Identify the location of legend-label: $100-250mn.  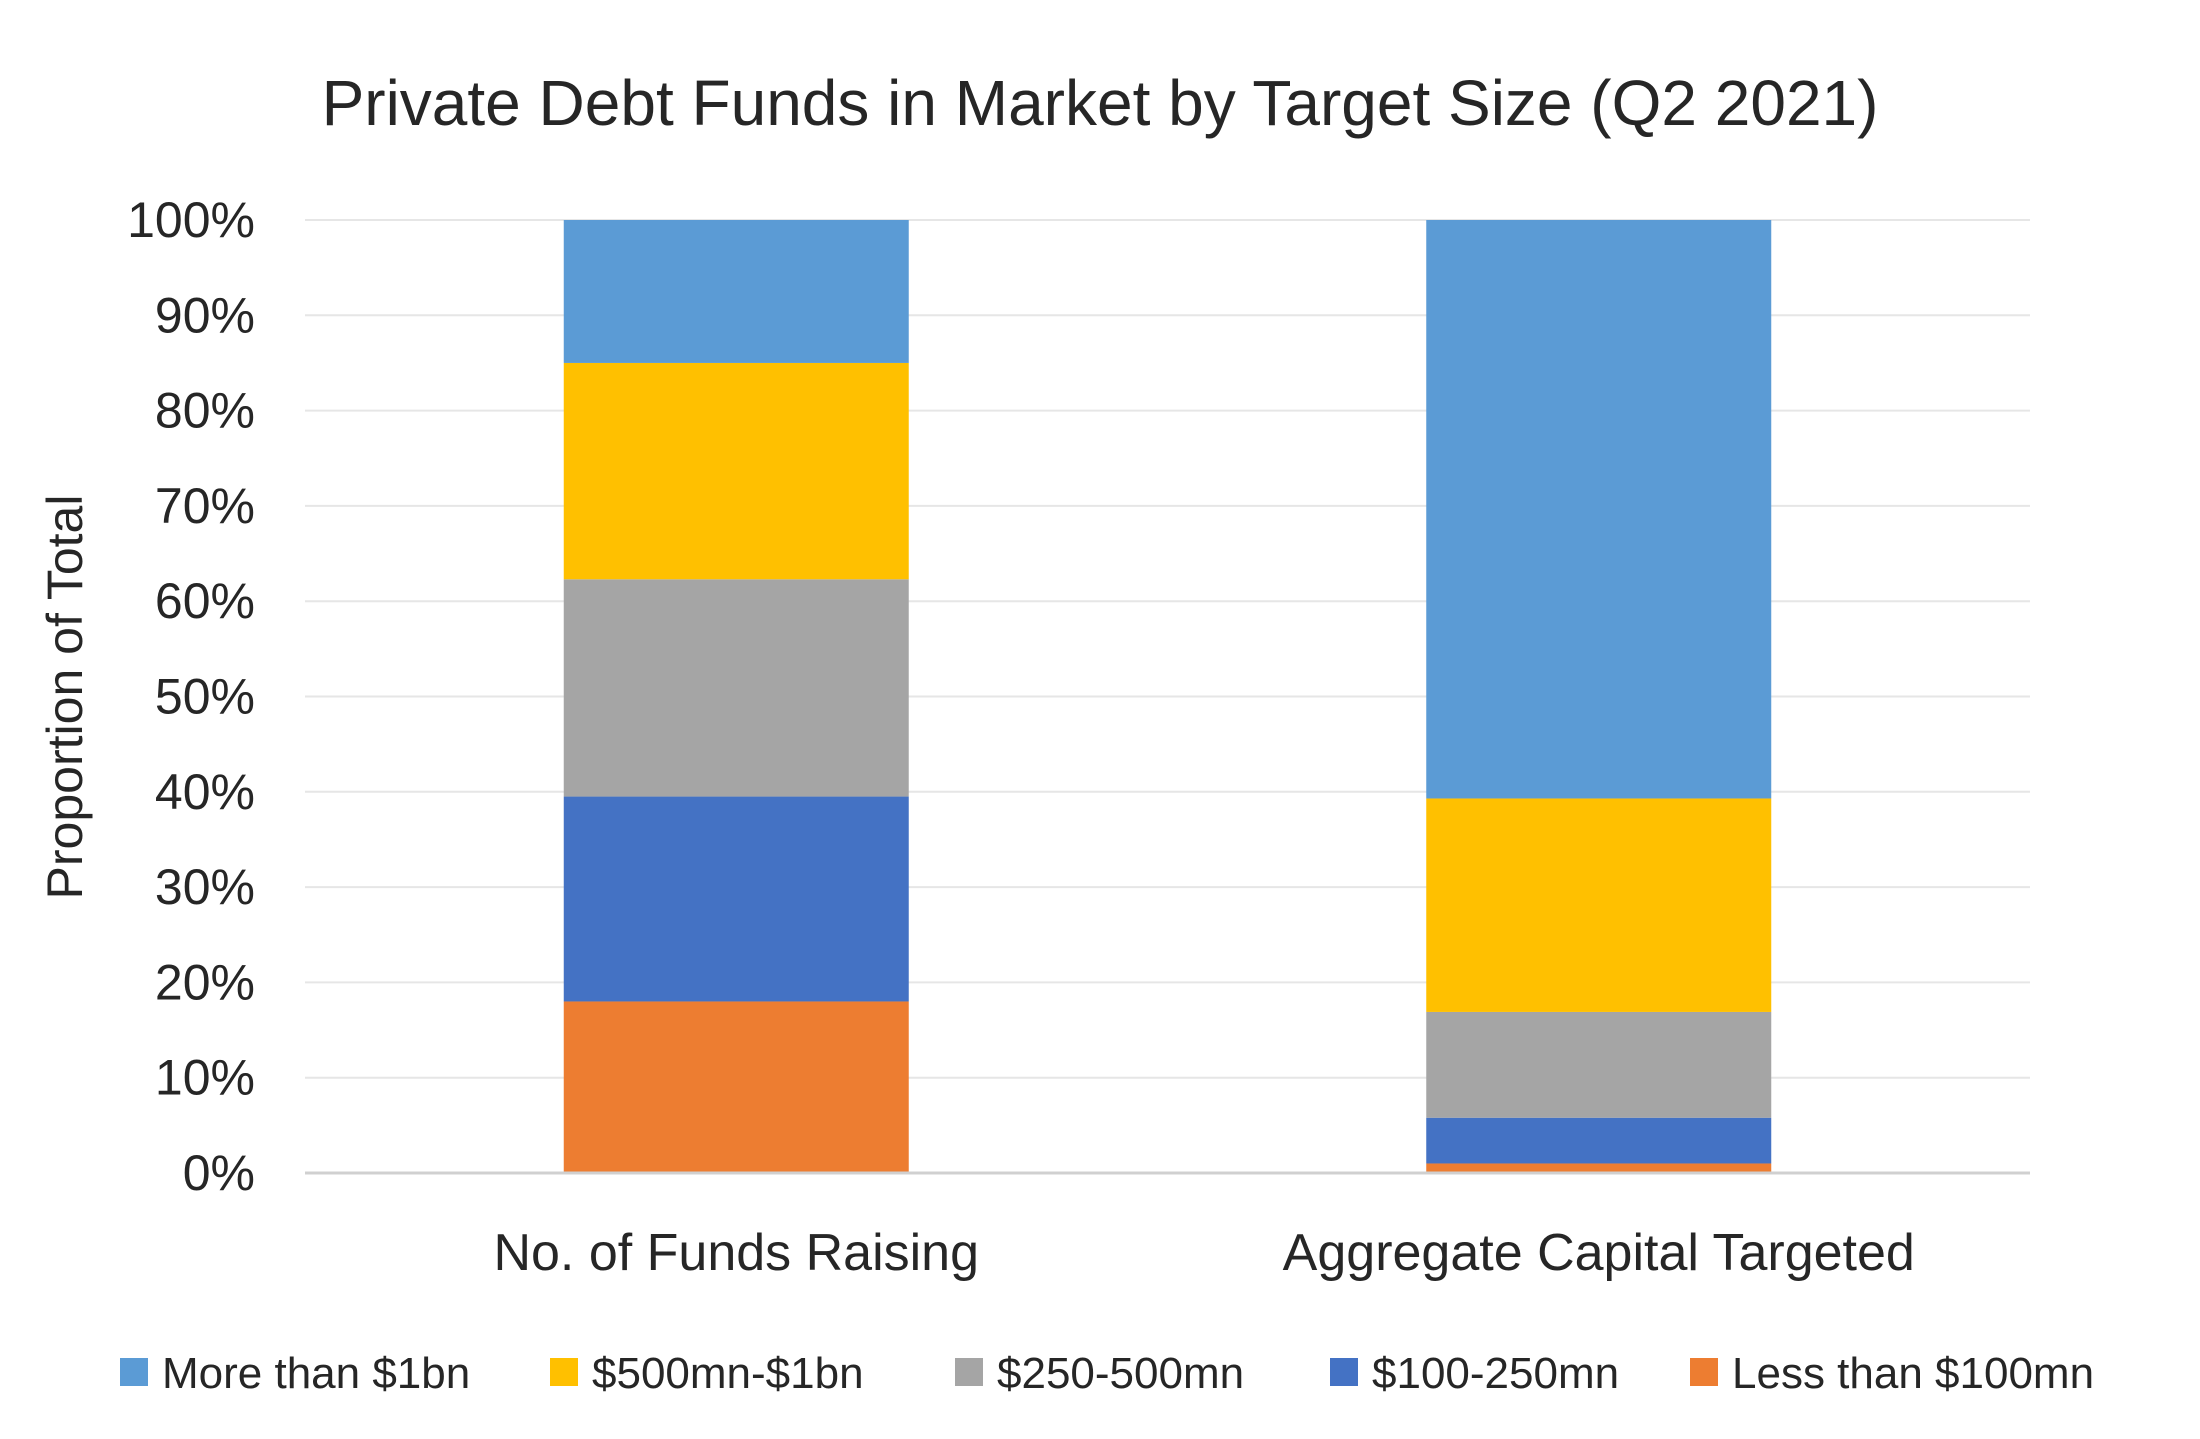
(1495, 1373).